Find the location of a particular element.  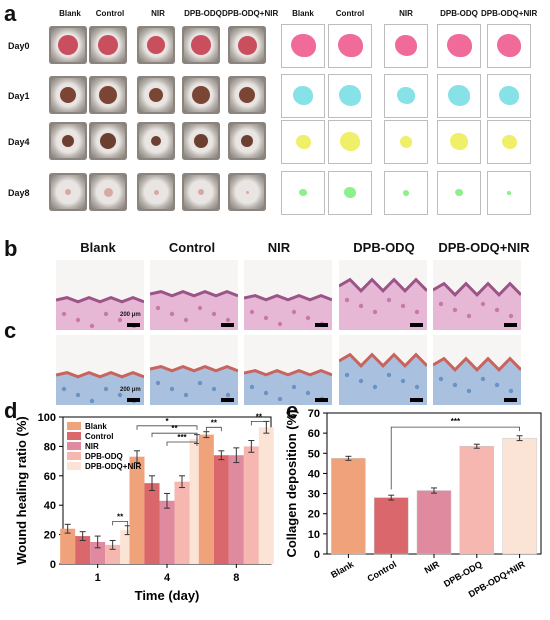

day-label: Day0 is located at coordinates (19, 46).